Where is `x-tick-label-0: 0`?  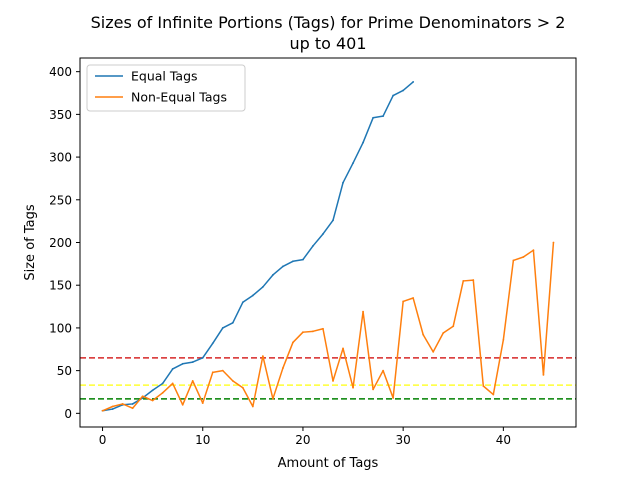 x-tick-label-0: 0 is located at coordinates (103, 440).